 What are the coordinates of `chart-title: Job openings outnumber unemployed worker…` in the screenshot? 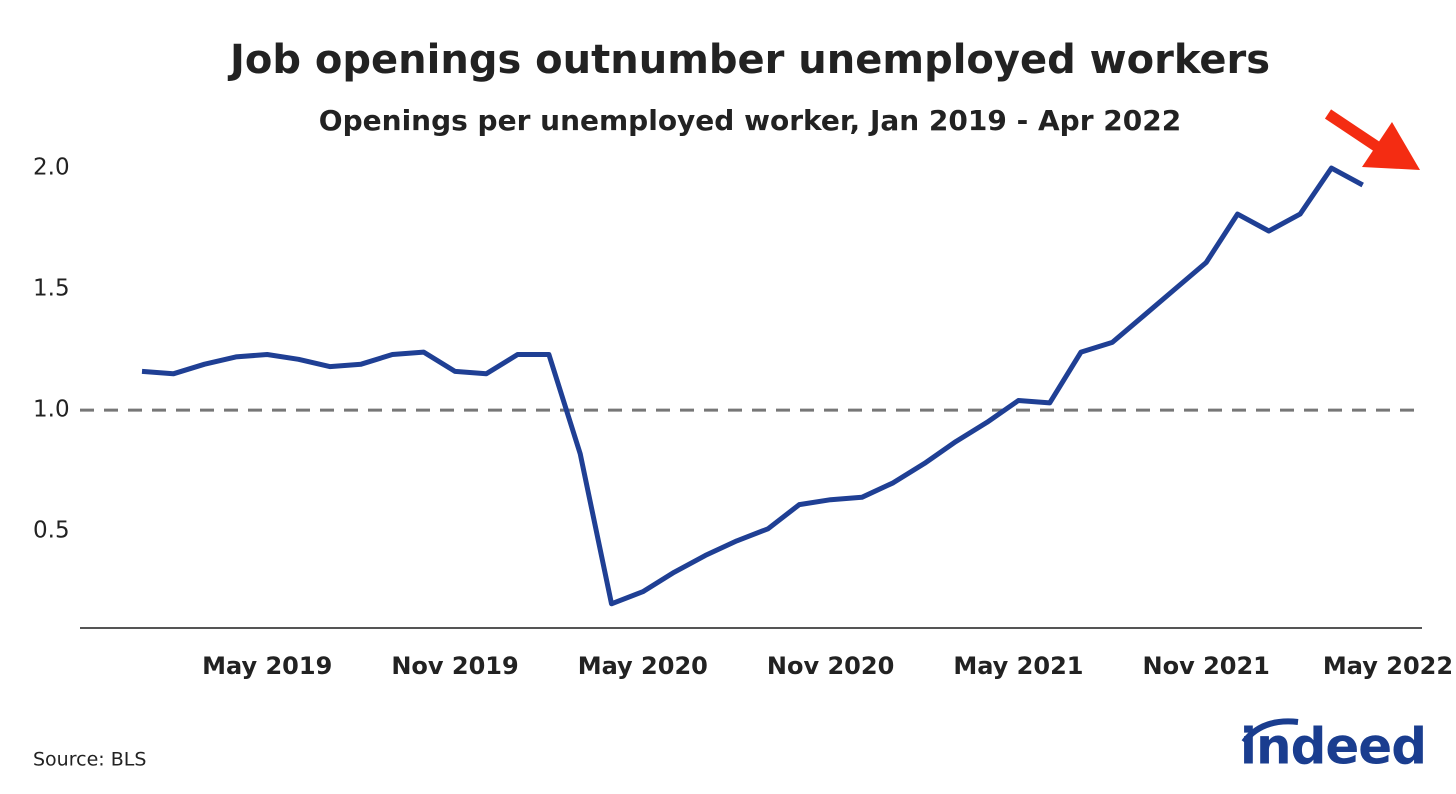 It's located at (748, 60).